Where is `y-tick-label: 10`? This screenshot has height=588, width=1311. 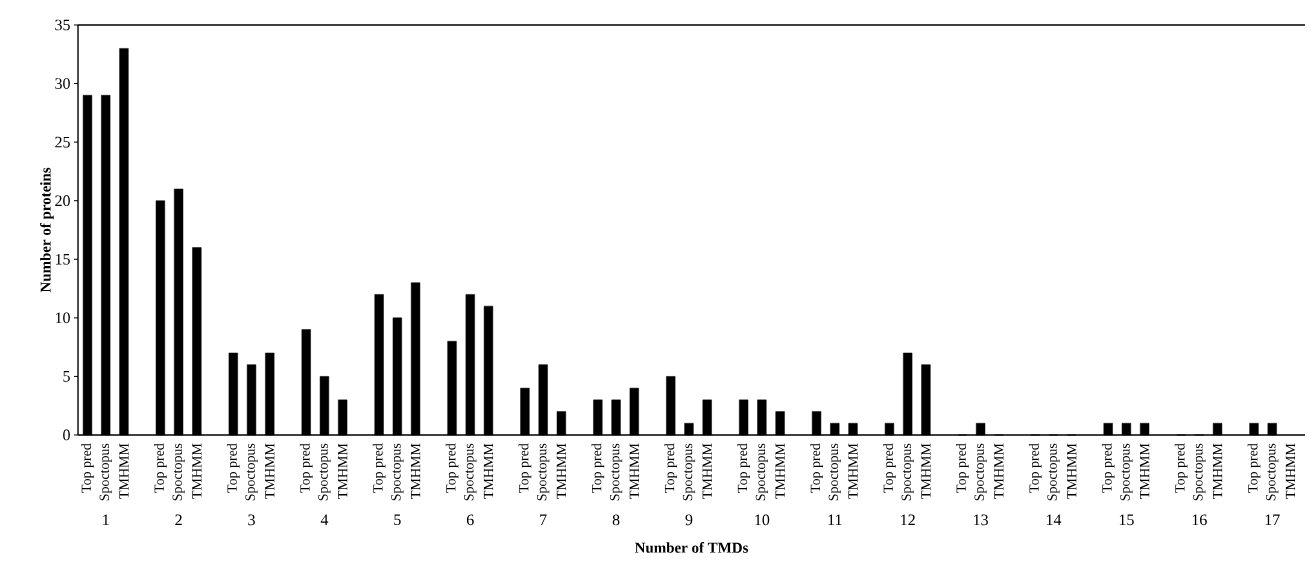
y-tick-label: 10 is located at coordinates (62, 318).